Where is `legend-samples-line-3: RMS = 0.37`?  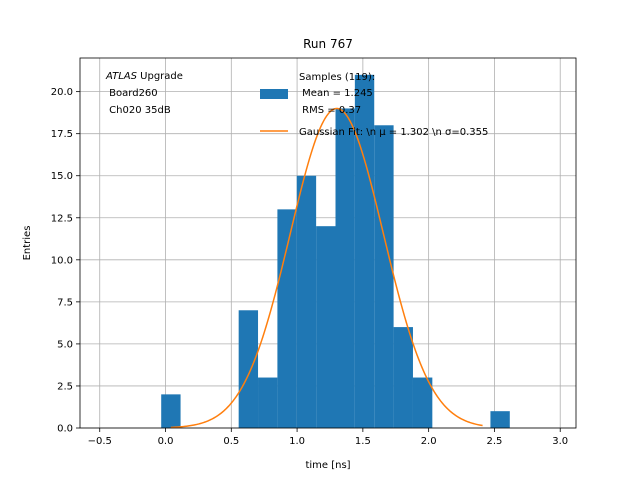
legend-samples-line-3: RMS = 0.37 is located at coordinates (330, 110).